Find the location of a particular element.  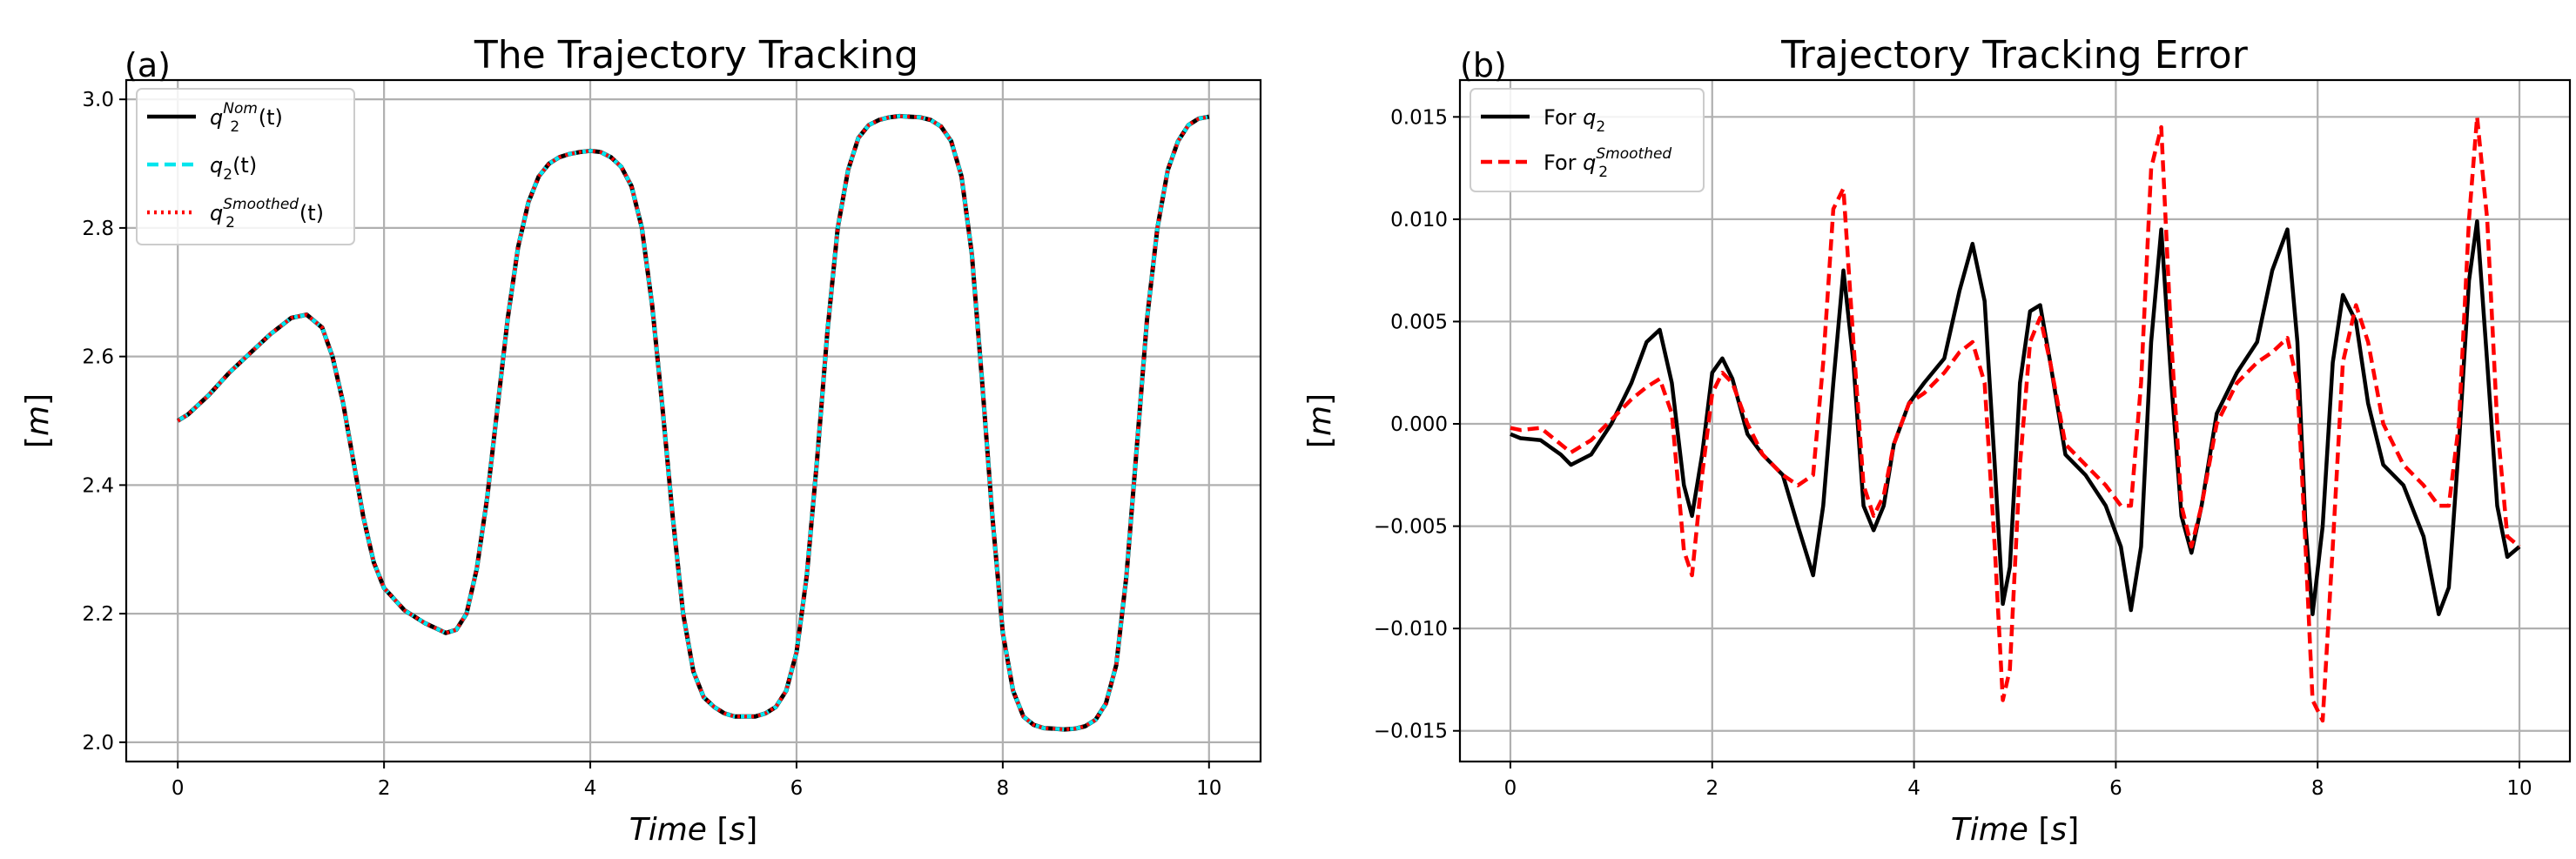

legend-label: For qSmoothed 2 is located at coordinates (1607, 163).